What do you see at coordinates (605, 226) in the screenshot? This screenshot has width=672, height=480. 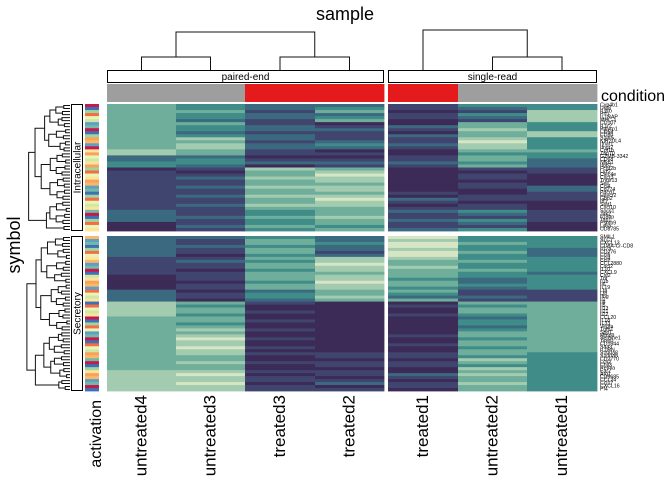 I see `row-label: Ly6a` at bounding box center [605, 226].